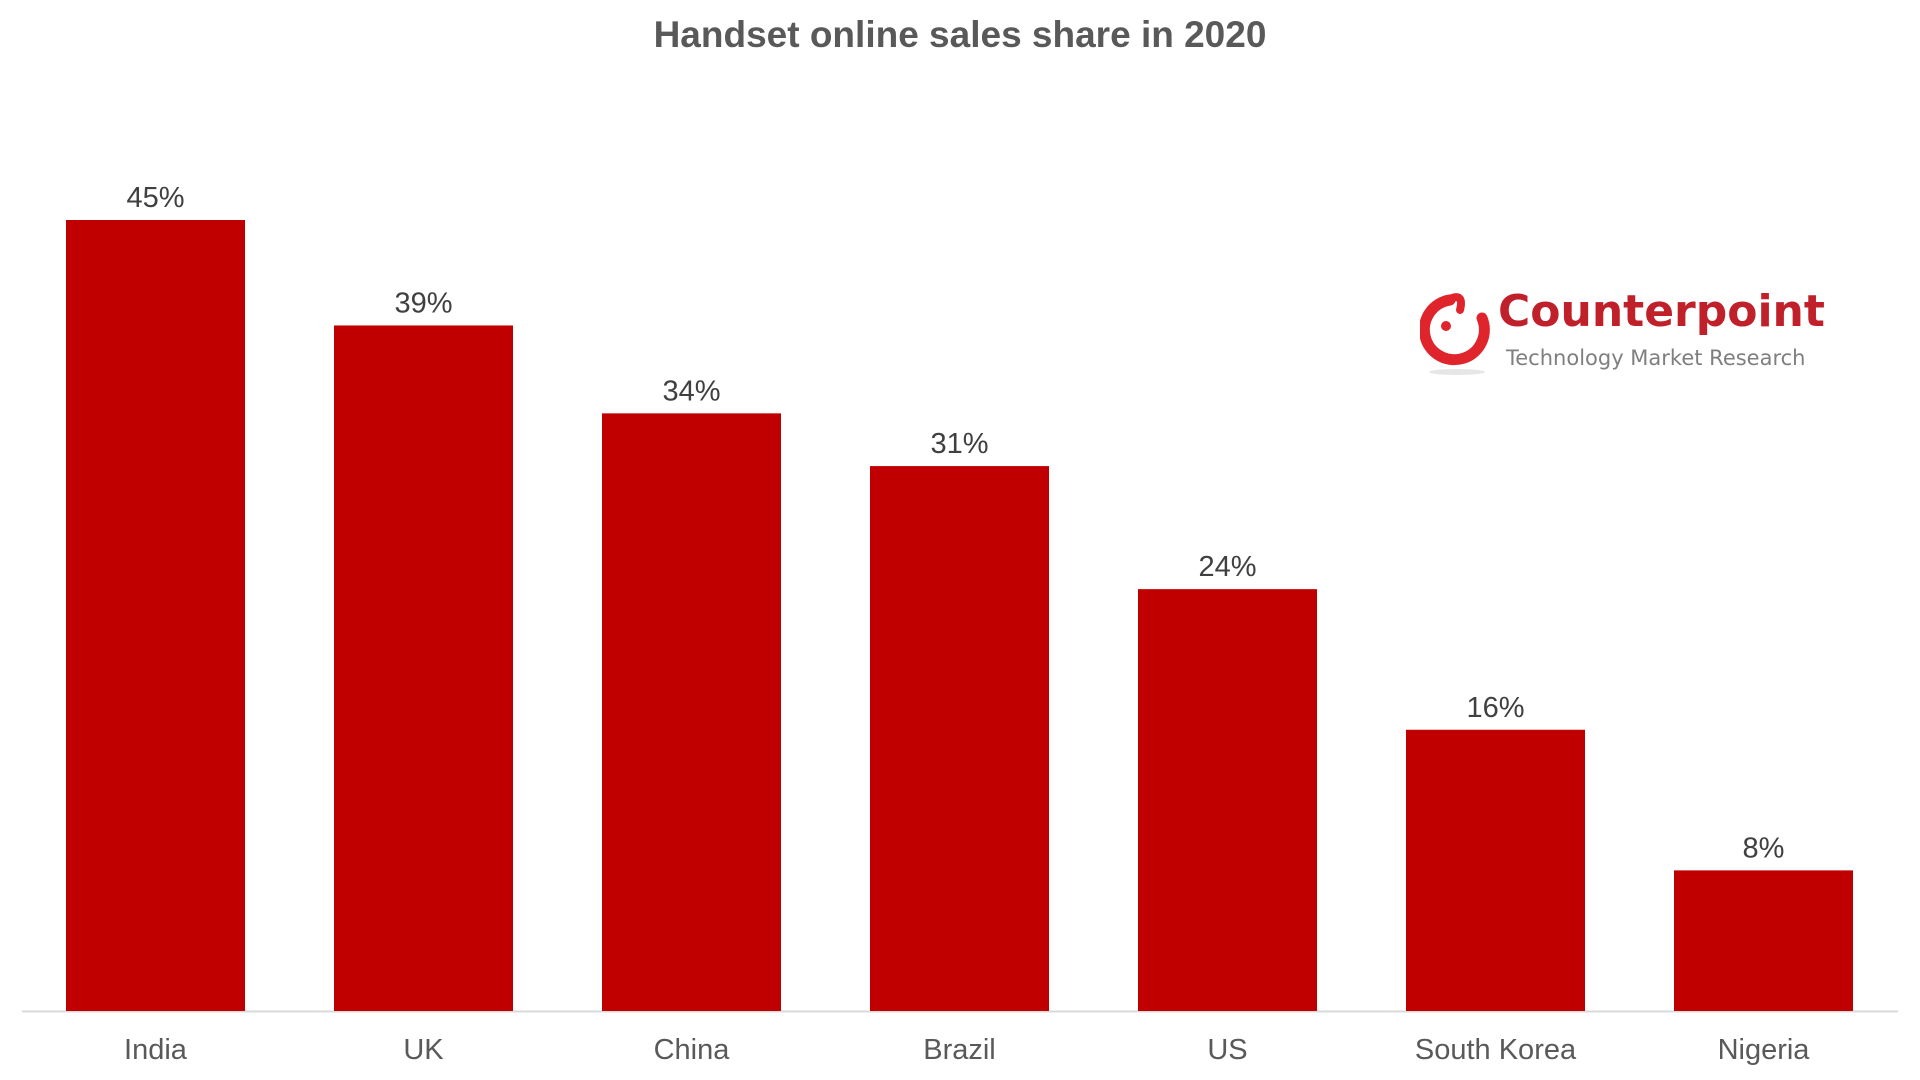 This screenshot has height=1080, width=1920. Describe the element at coordinates (1227, 1050) in the screenshot. I see `category-label: US` at that location.